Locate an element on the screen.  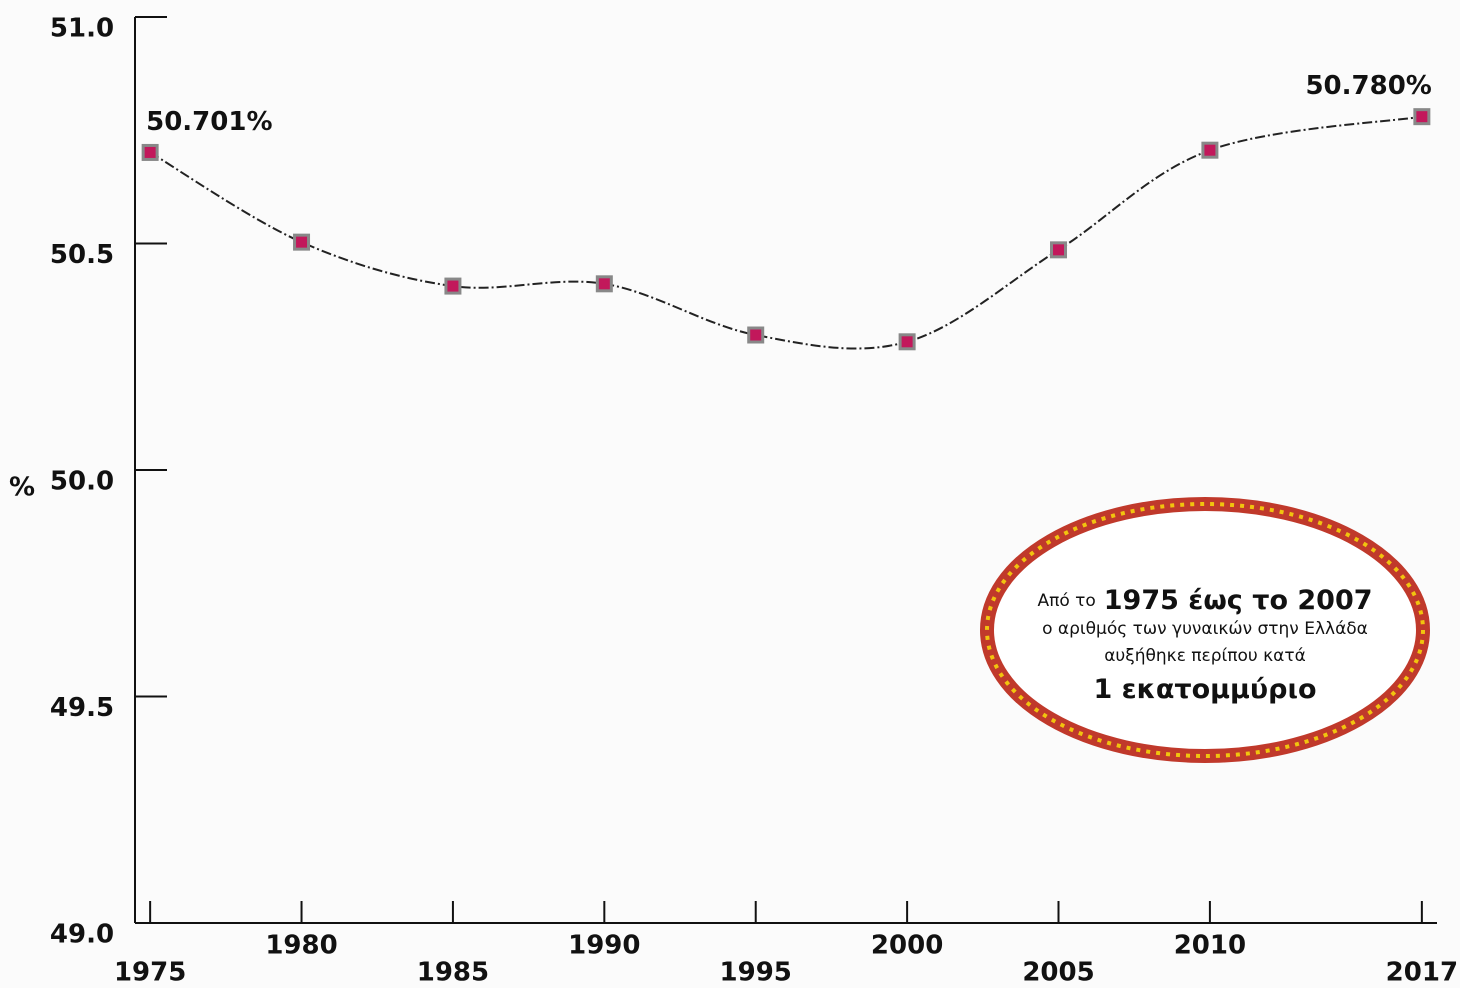
y-axis-label: % is located at coordinates (22, 488).